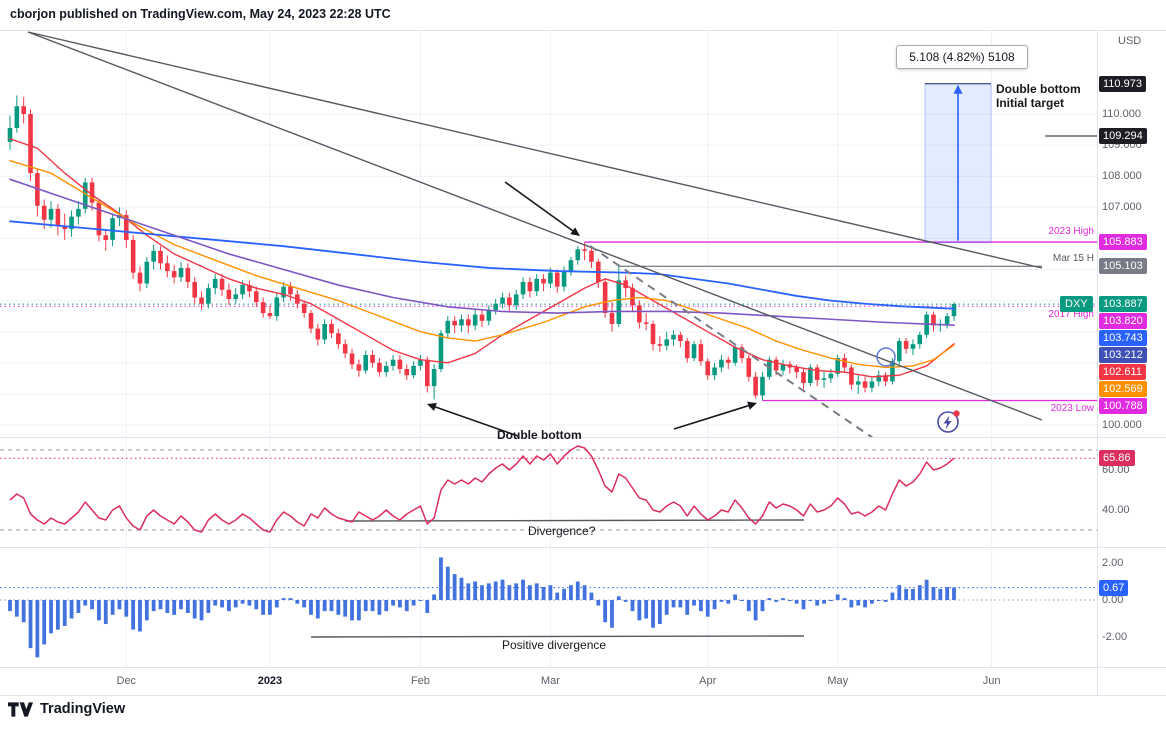 The height and width of the screenshot is (731, 1166). What do you see at coordinates (1113, 563) in the screenshot?
I see `price-tick: 2.00` at bounding box center [1113, 563].